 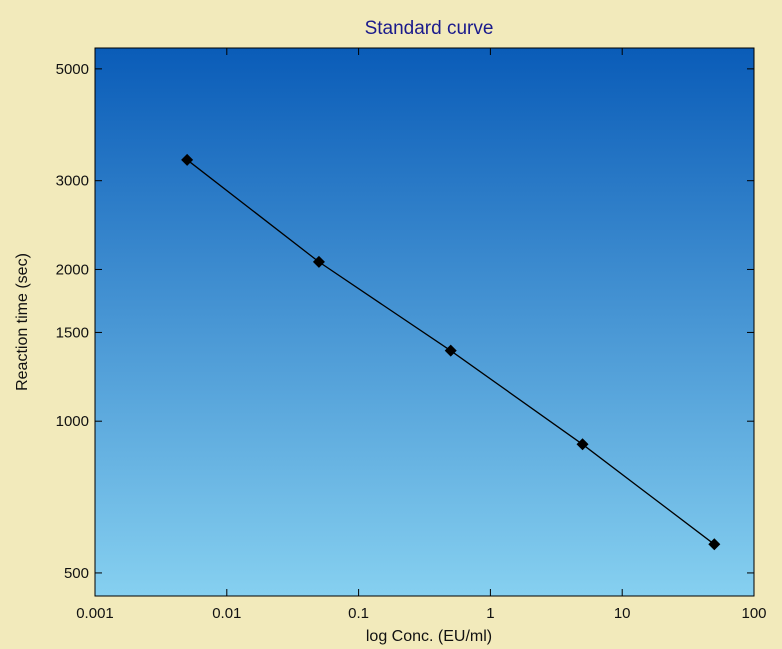 I want to click on chart-title: Standard curve, so click(x=429, y=28).